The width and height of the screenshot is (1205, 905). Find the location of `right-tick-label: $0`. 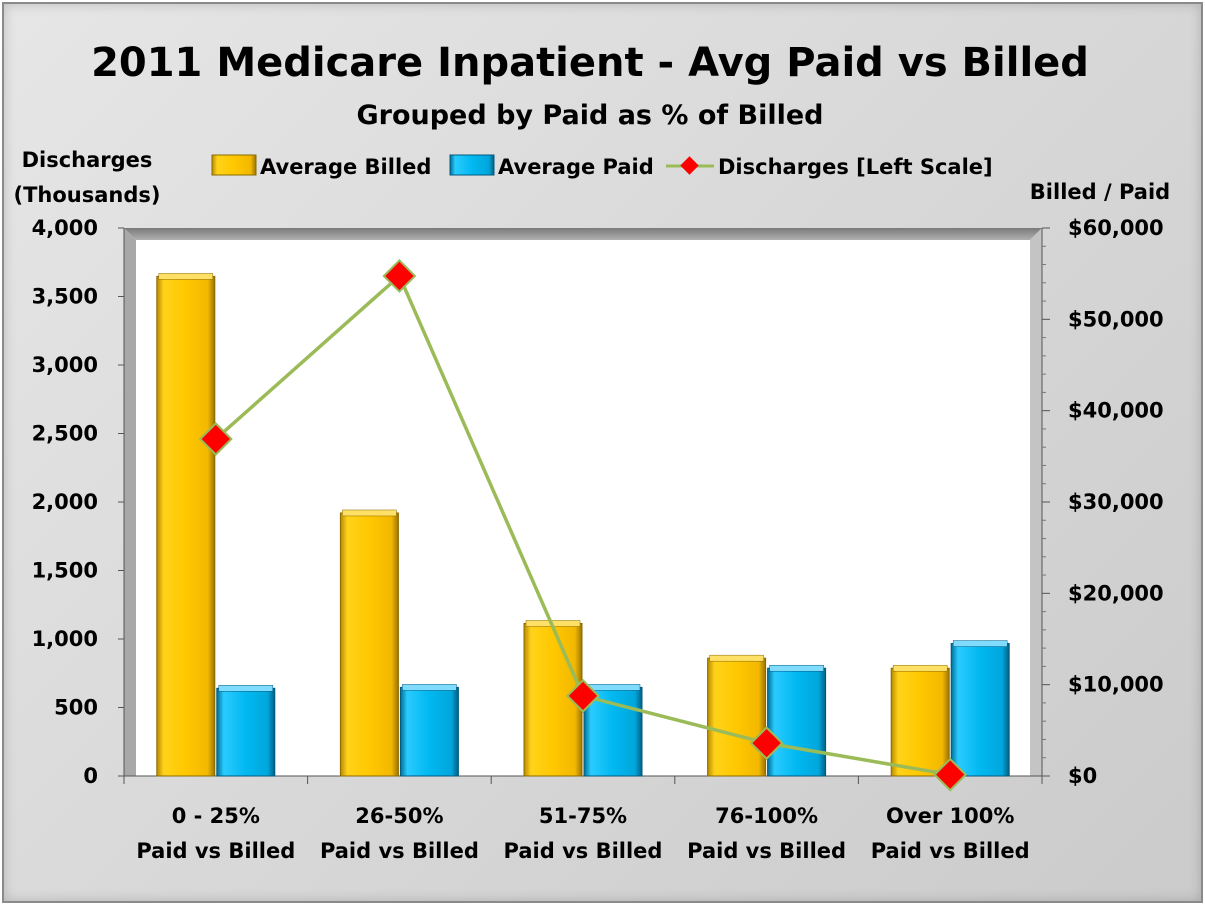

right-tick-label: $0 is located at coordinates (1082, 776).